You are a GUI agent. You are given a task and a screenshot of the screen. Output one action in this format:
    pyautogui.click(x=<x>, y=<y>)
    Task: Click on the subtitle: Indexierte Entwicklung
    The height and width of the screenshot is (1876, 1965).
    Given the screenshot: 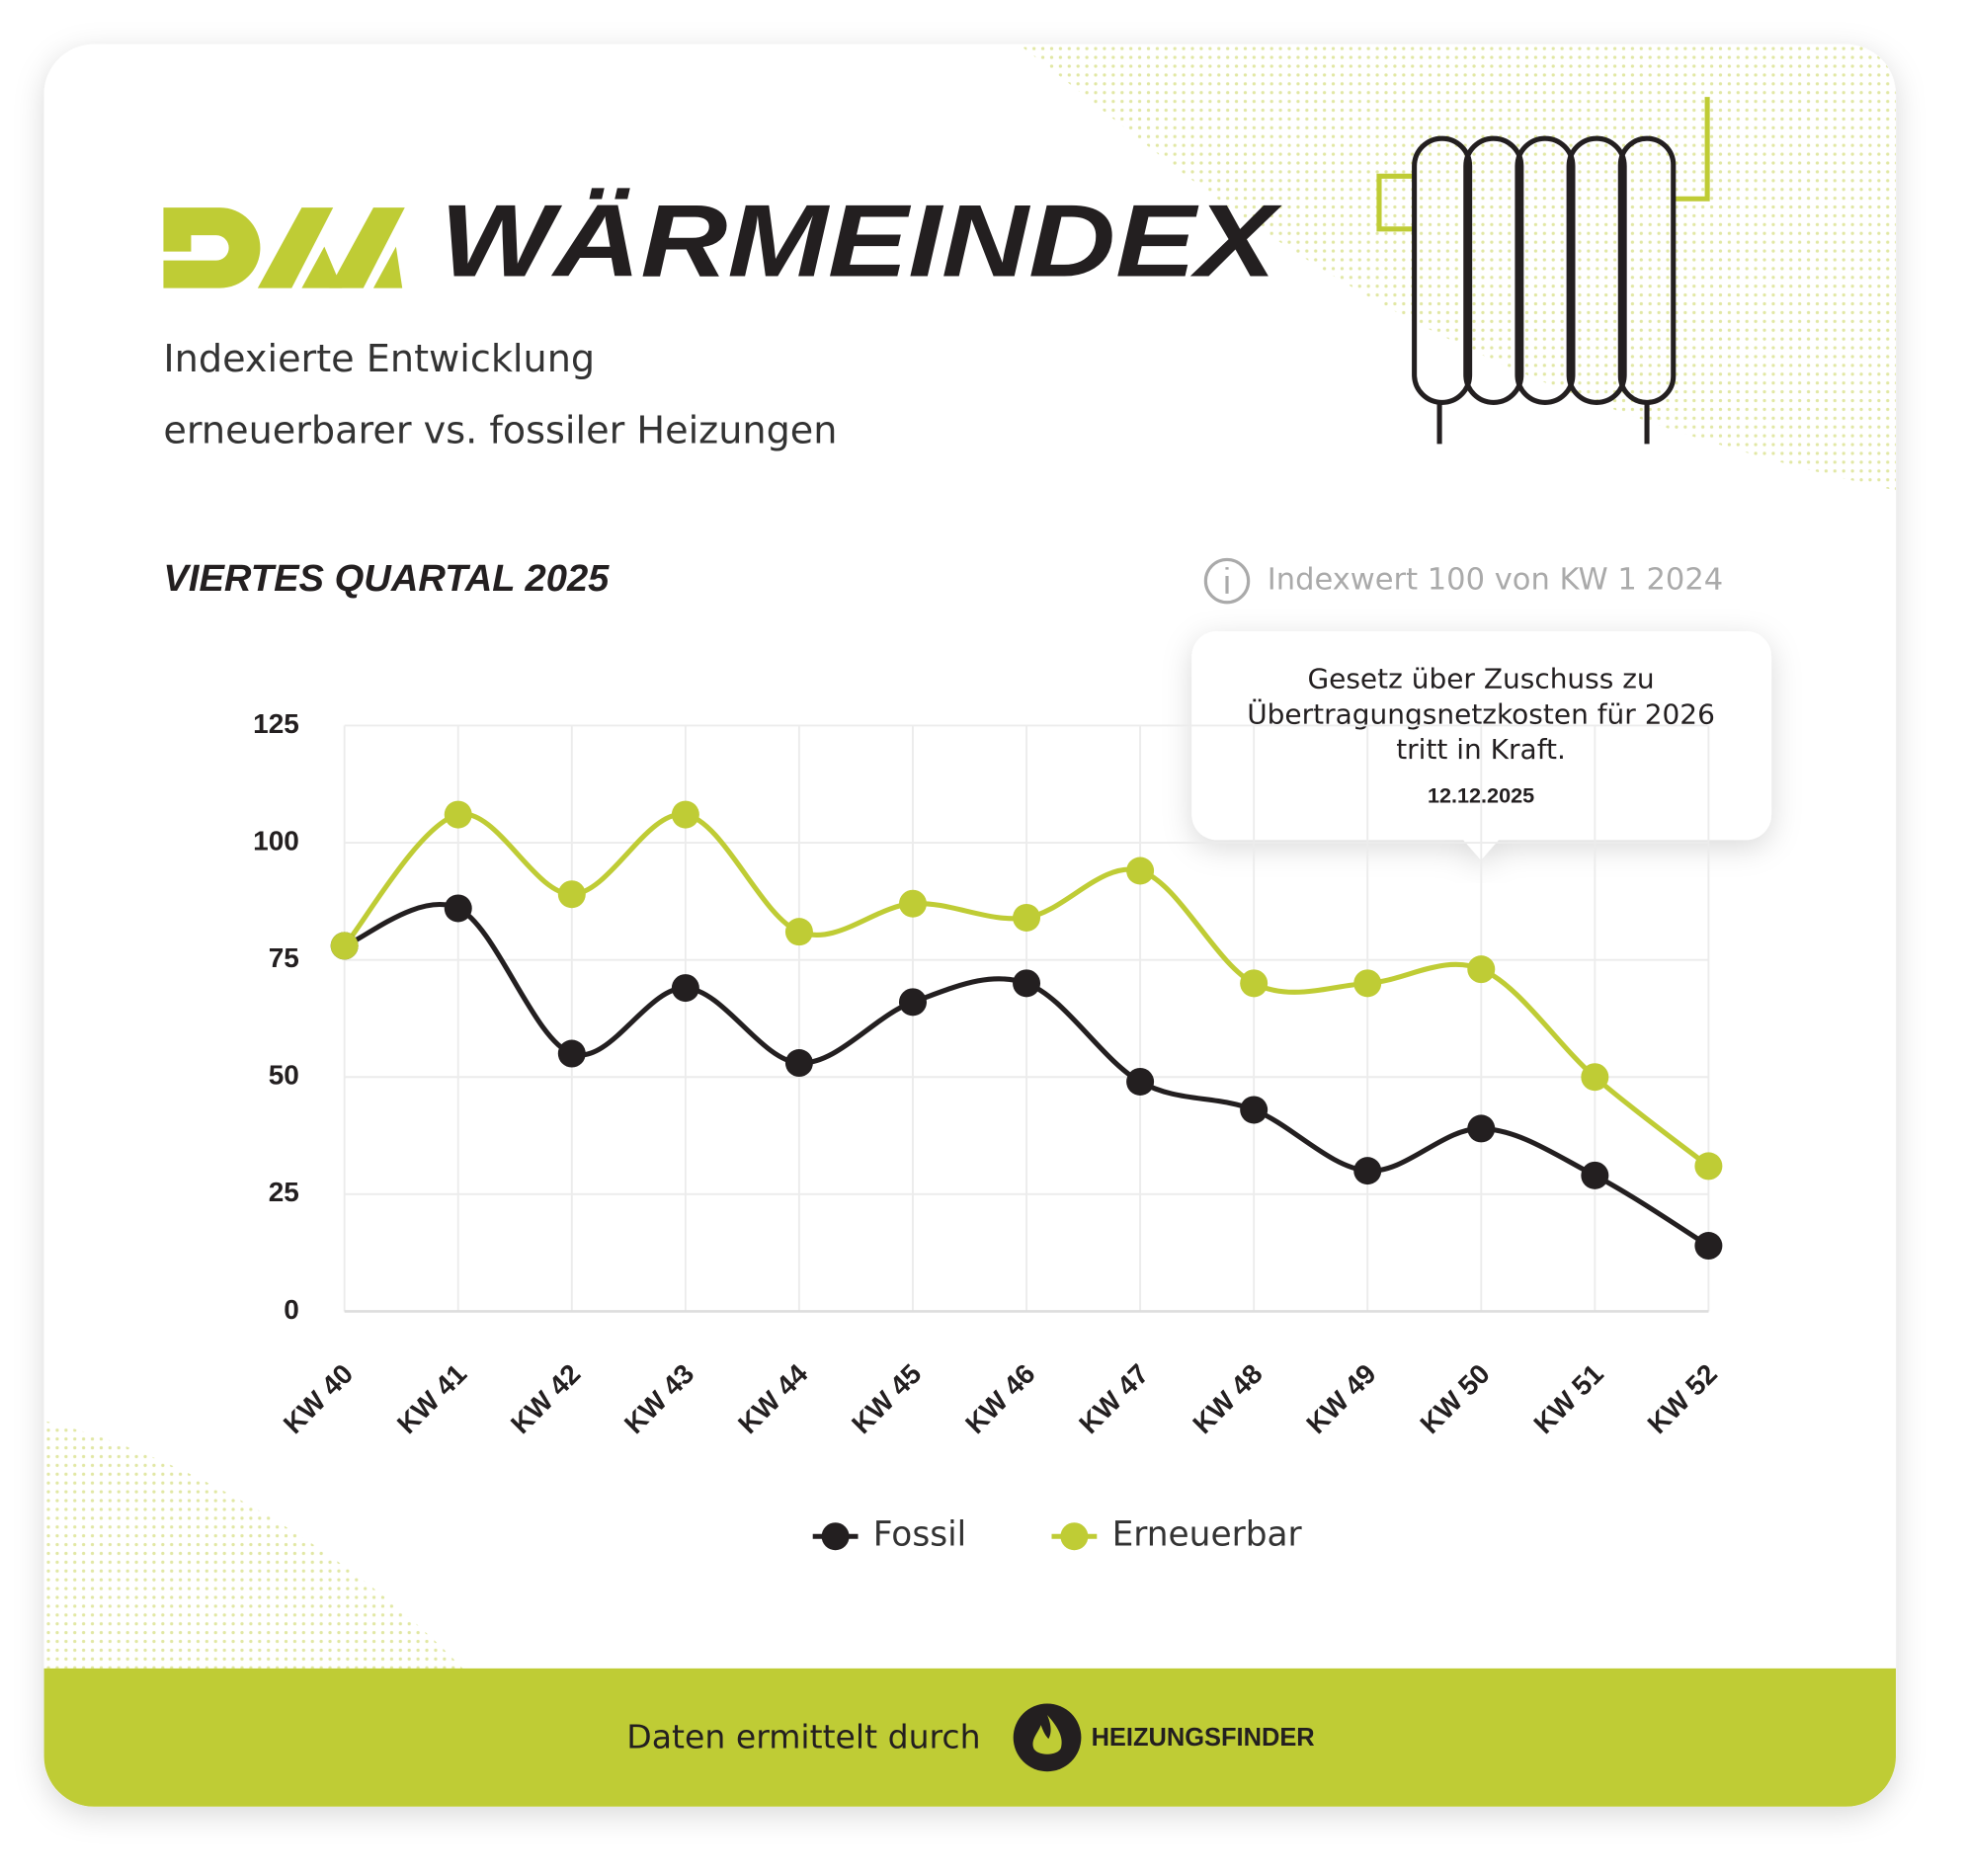 What is the action you would take?
    pyautogui.click(x=379, y=360)
    